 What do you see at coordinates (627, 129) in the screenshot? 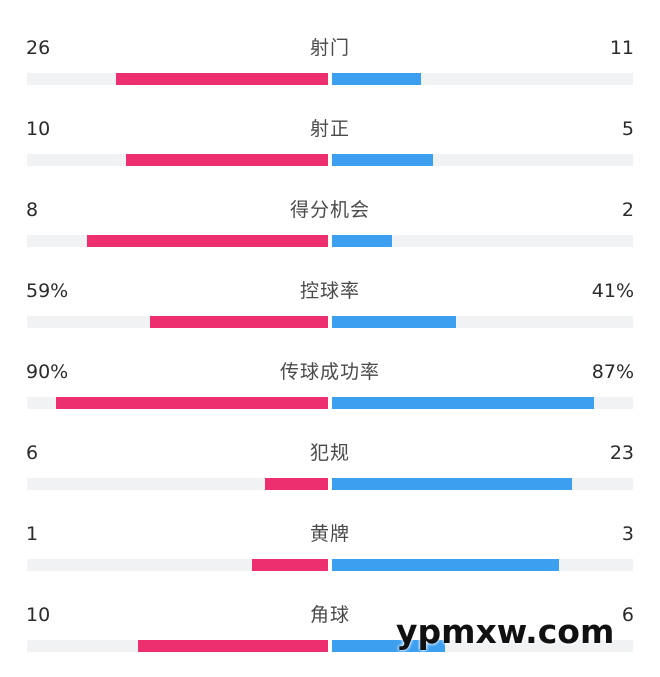
I see `away-shots-on-target-value: 5` at bounding box center [627, 129].